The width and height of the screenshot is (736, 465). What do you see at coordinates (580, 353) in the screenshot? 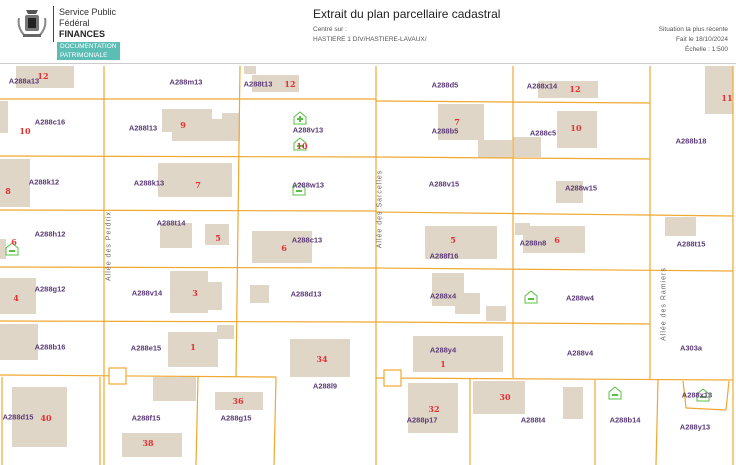
I see `parcel-label: A288v4` at bounding box center [580, 353].